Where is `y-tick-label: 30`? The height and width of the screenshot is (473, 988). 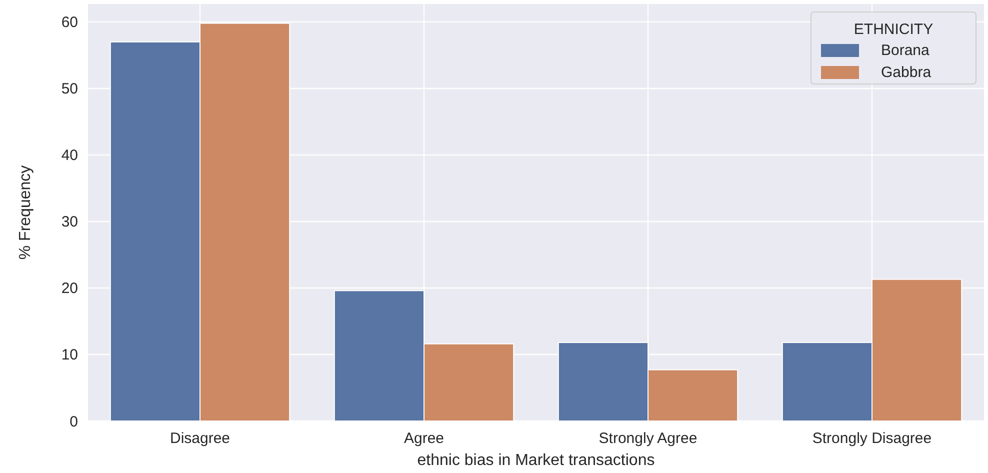 y-tick-label: 30 is located at coordinates (69, 222).